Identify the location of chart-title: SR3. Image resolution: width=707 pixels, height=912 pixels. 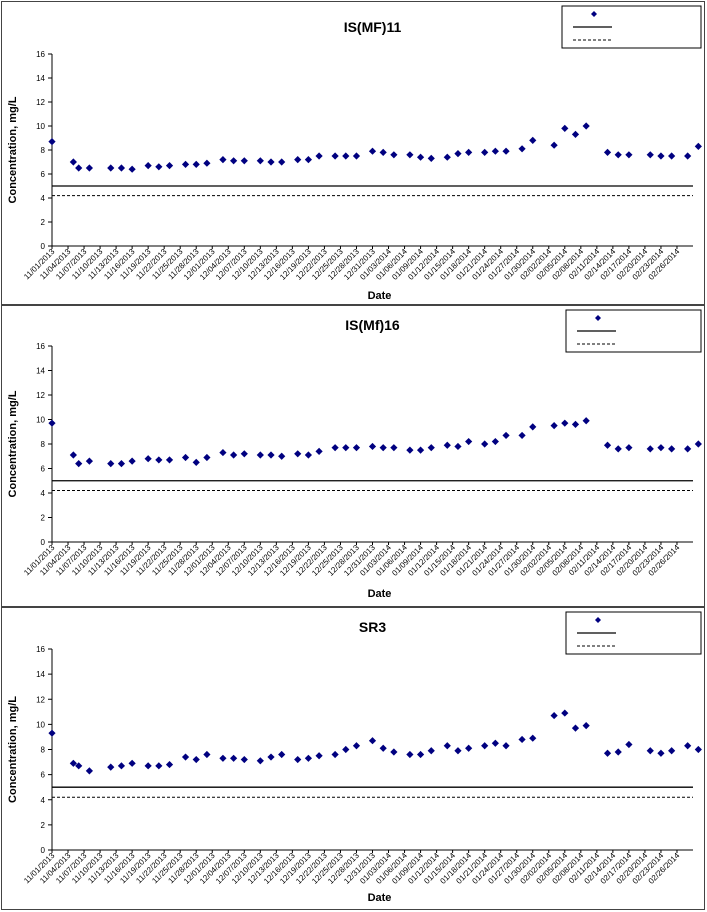
(372, 627).